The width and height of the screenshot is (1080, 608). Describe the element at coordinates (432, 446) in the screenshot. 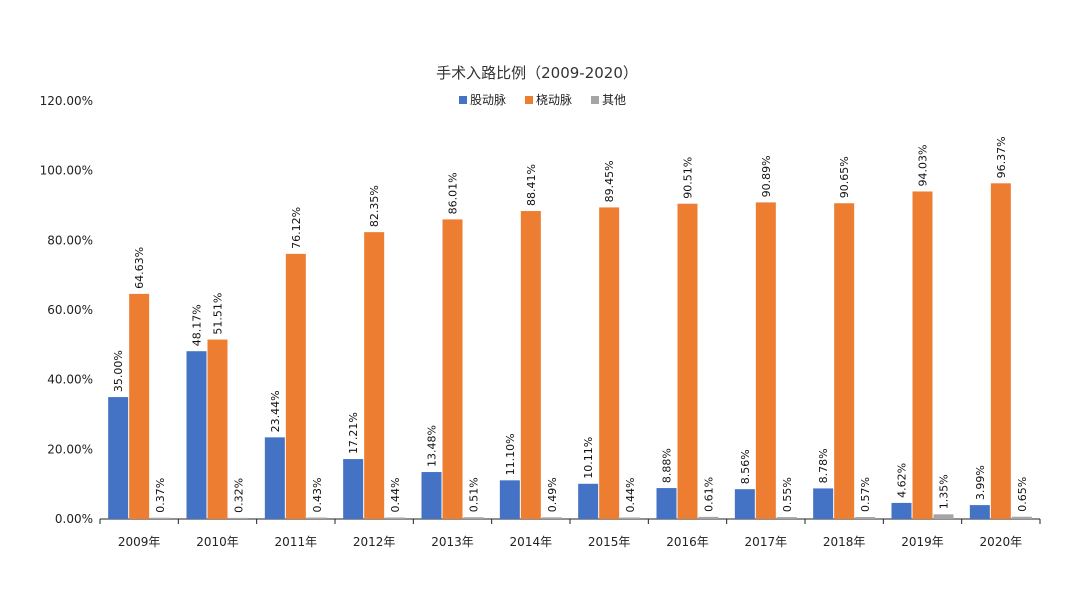

I see `data-label: 13.48%` at that location.